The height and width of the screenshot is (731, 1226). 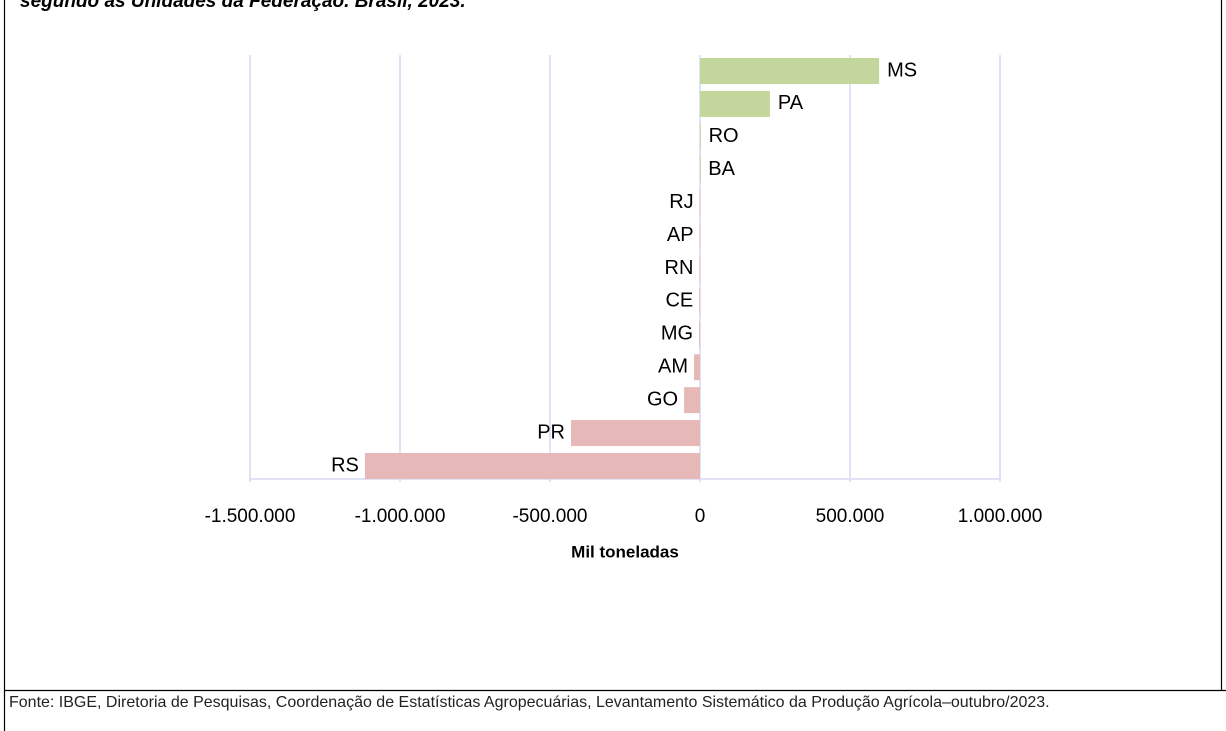 What do you see at coordinates (677, 334) in the screenshot?
I see `category-label: MG` at bounding box center [677, 334].